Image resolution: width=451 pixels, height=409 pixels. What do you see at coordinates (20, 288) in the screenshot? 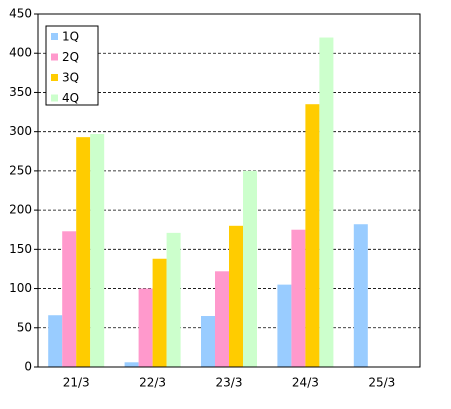
I see `y-tick-label: 100` at bounding box center [20, 288].